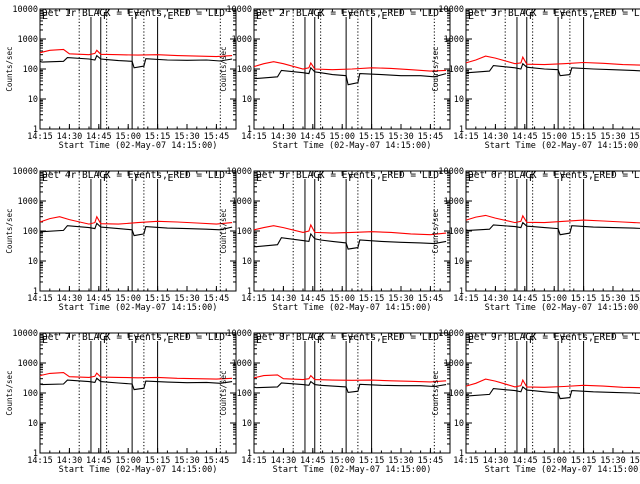 The height and width of the screenshot is (484, 640). I want to click on plot-title: Det 5r BLACK = Events, RED = LLD, so click(347, 175).